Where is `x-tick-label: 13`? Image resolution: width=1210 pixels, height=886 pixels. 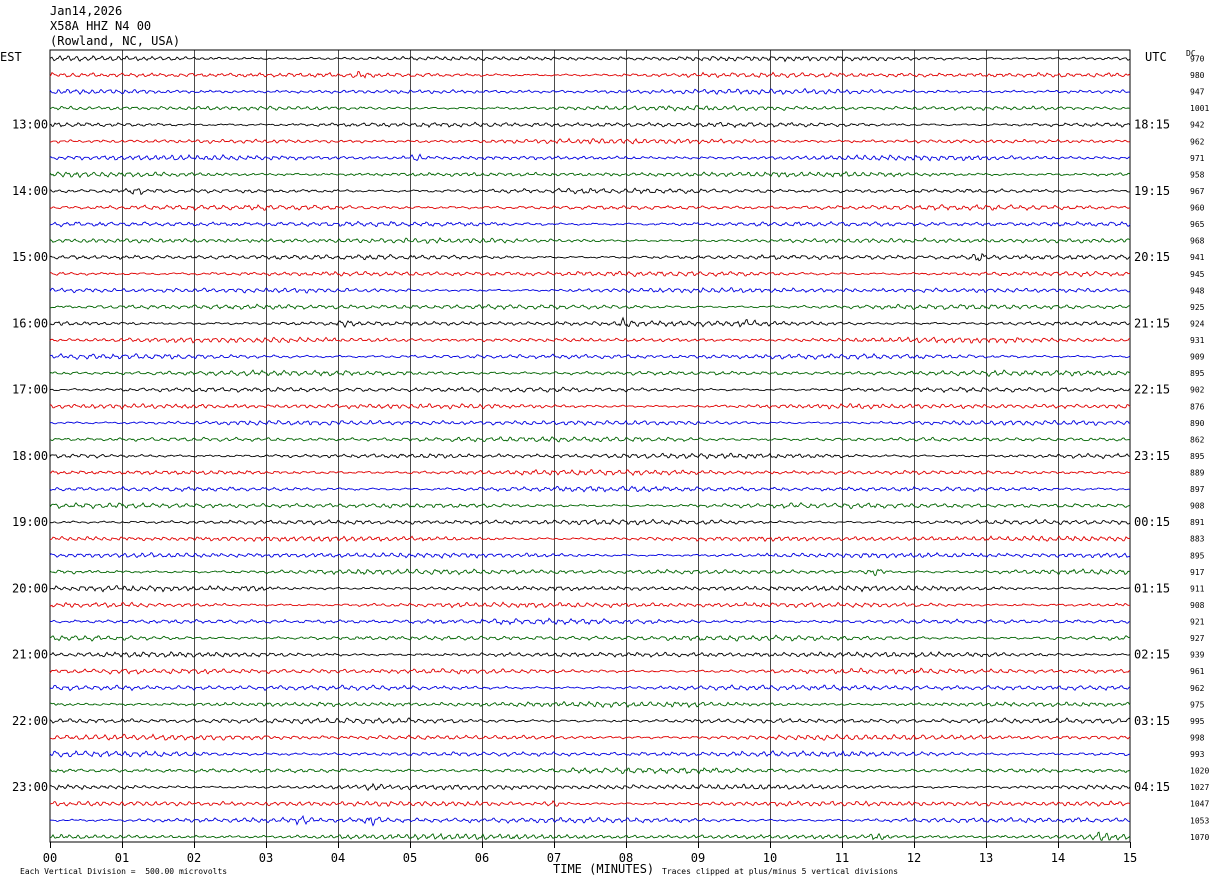 x-tick-label: 13 is located at coordinates (986, 858).